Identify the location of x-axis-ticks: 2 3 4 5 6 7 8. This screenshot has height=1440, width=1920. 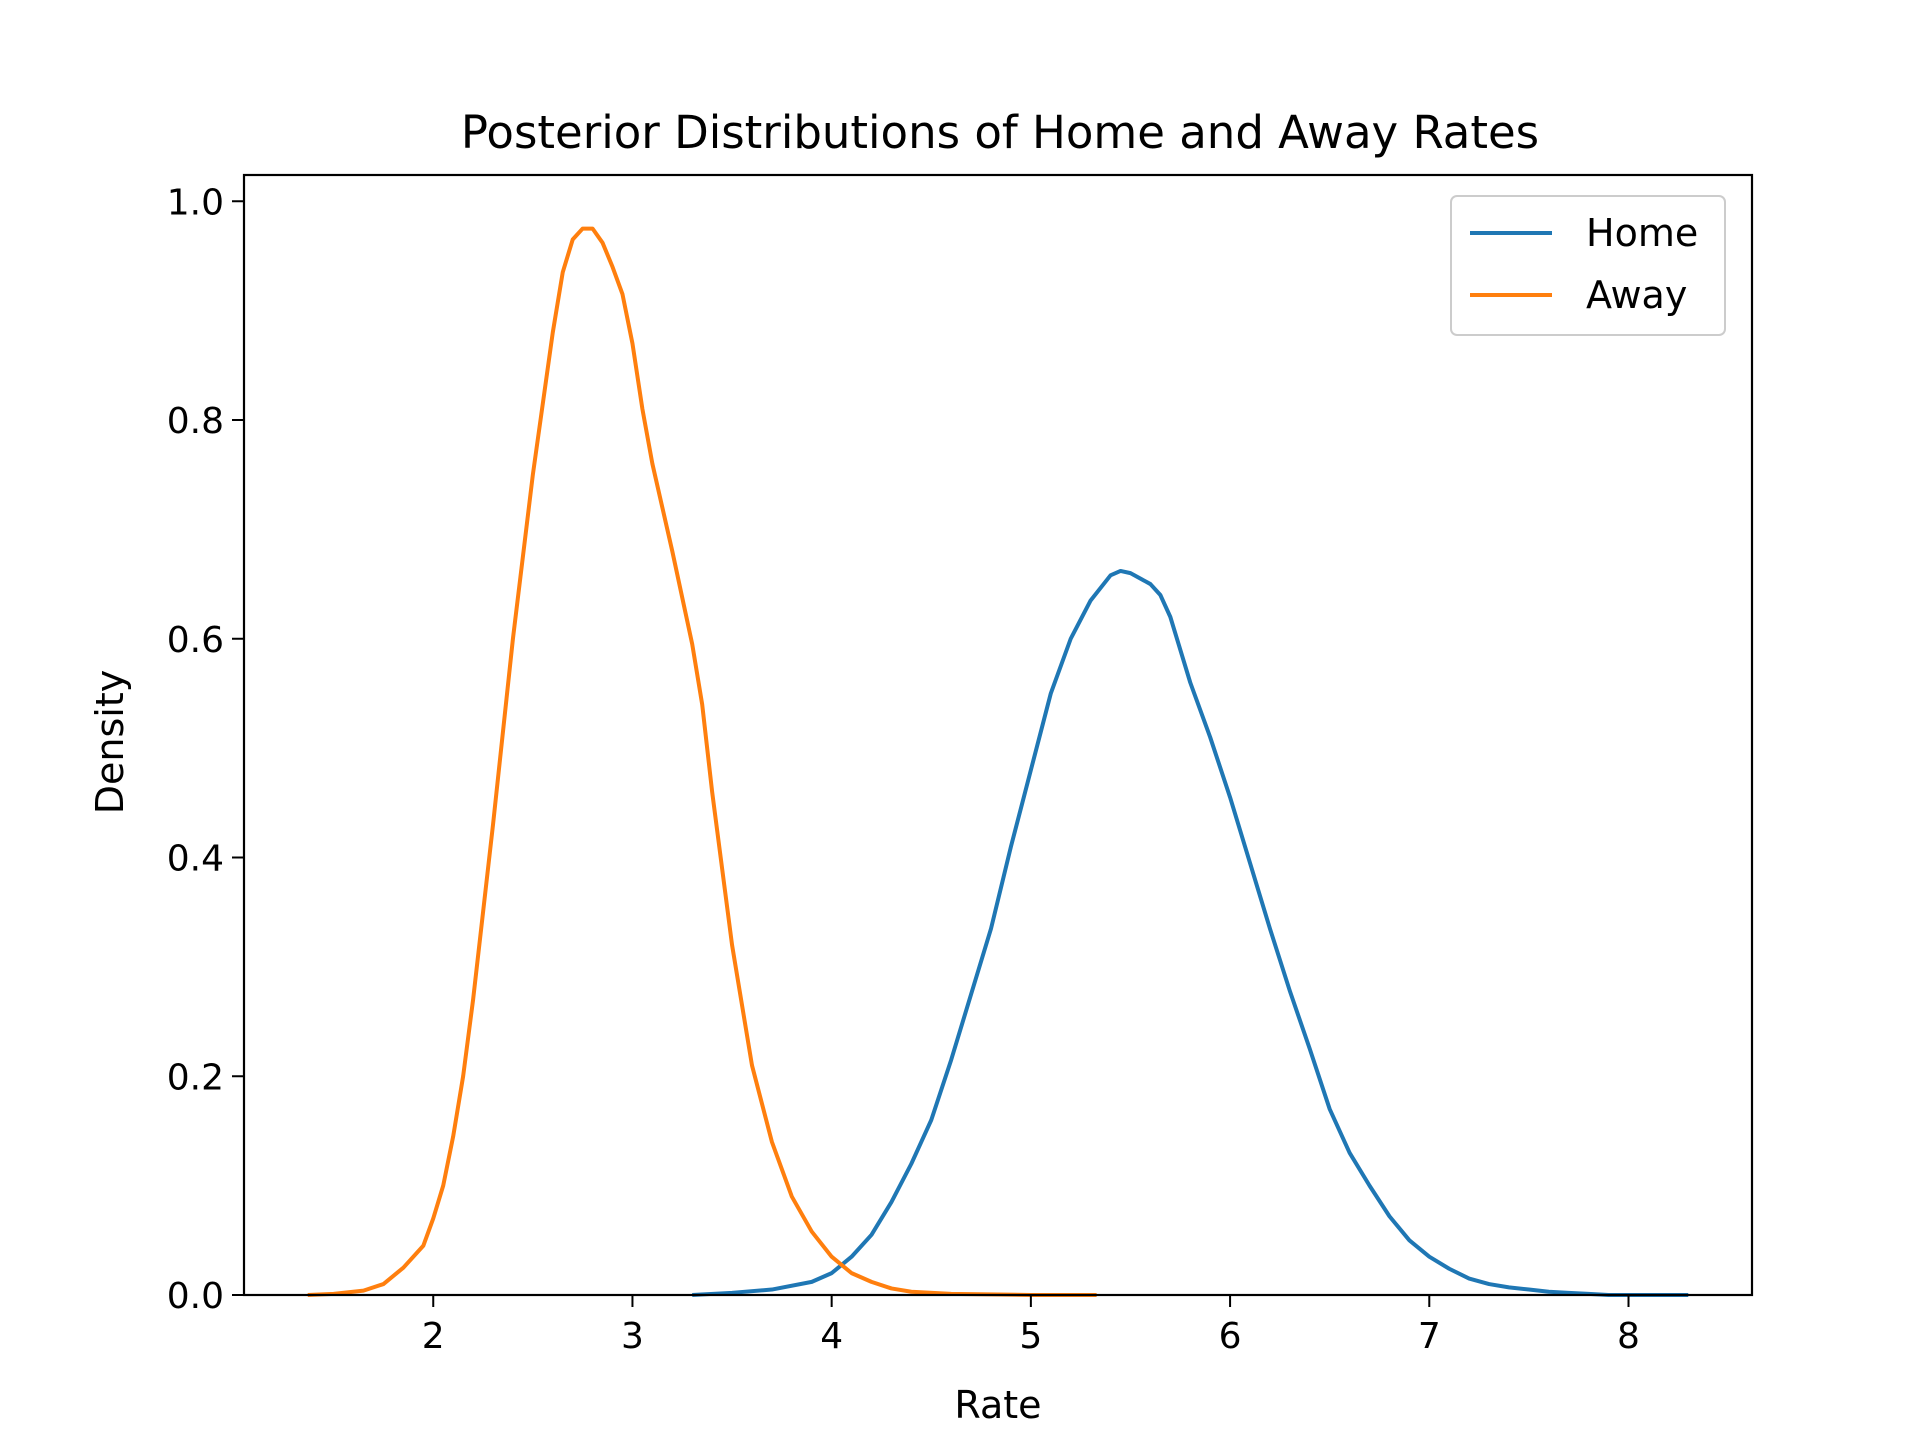
(1031, 1326).